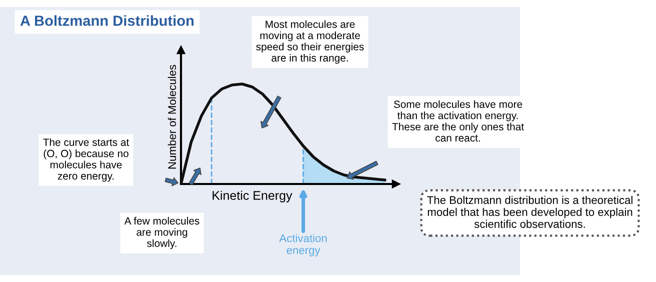 Image resolution: width=656 pixels, height=282 pixels. What do you see at coordinates (86, 160) in the screenshot?
I see `text: The curve starts at (O, O) because no molecules have zero energy.` at bounding box center [86, 160].